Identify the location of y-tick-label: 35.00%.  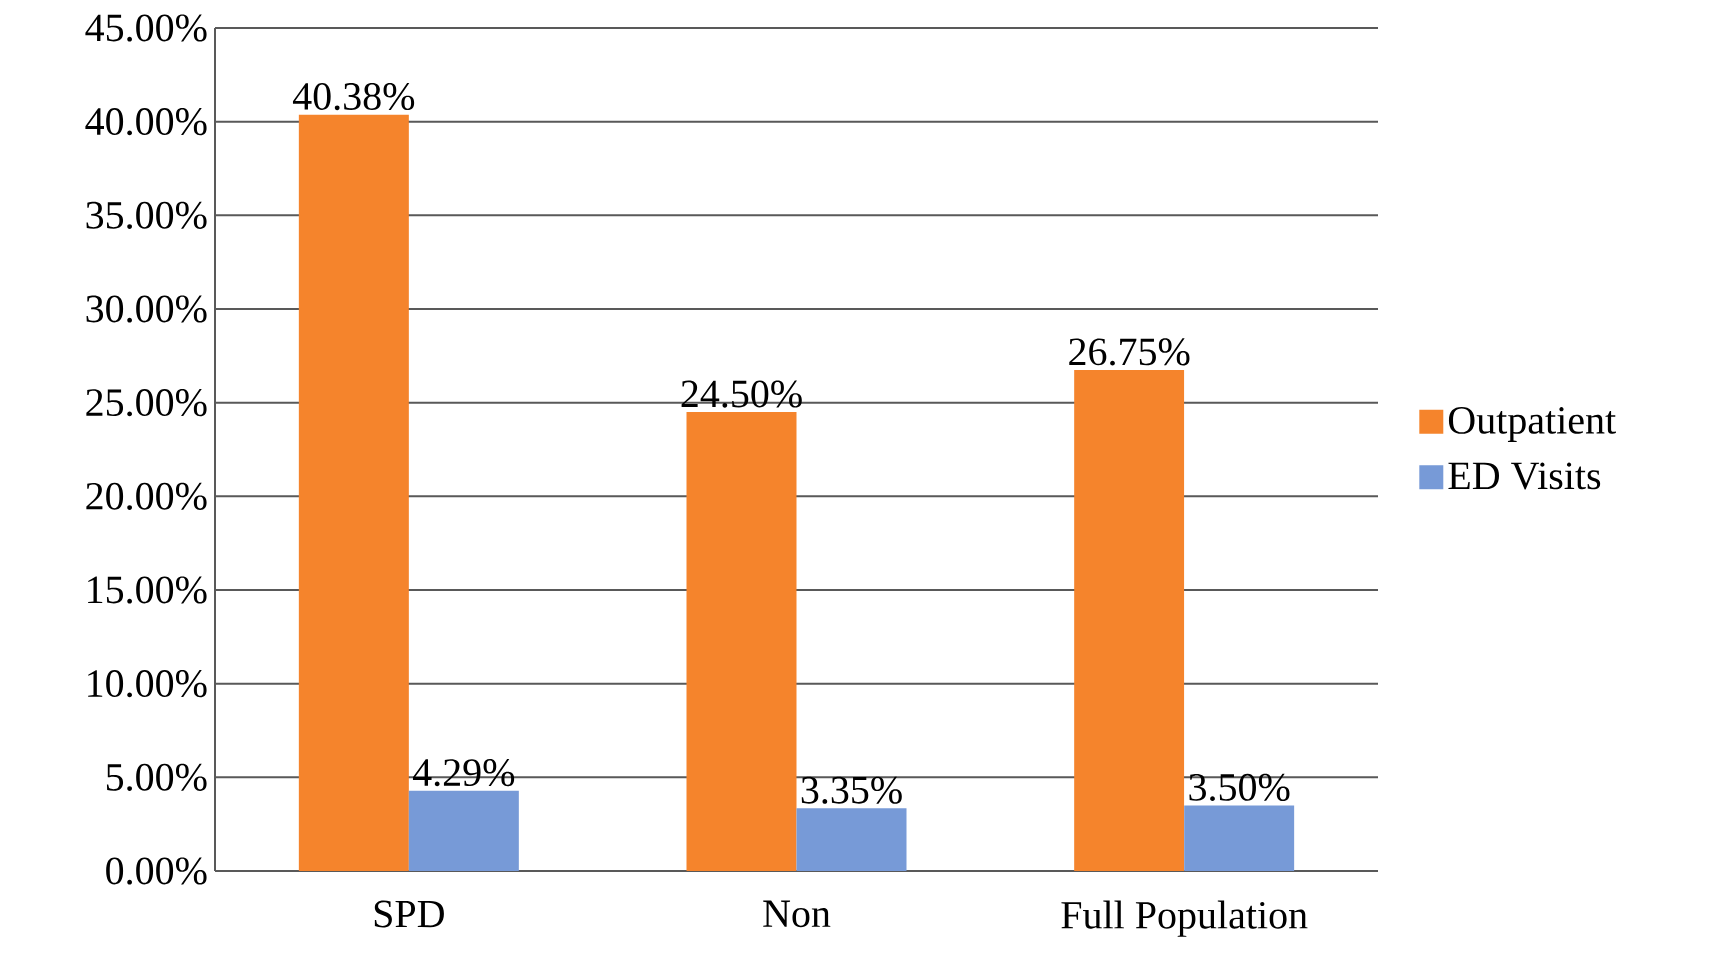
(146, 215).